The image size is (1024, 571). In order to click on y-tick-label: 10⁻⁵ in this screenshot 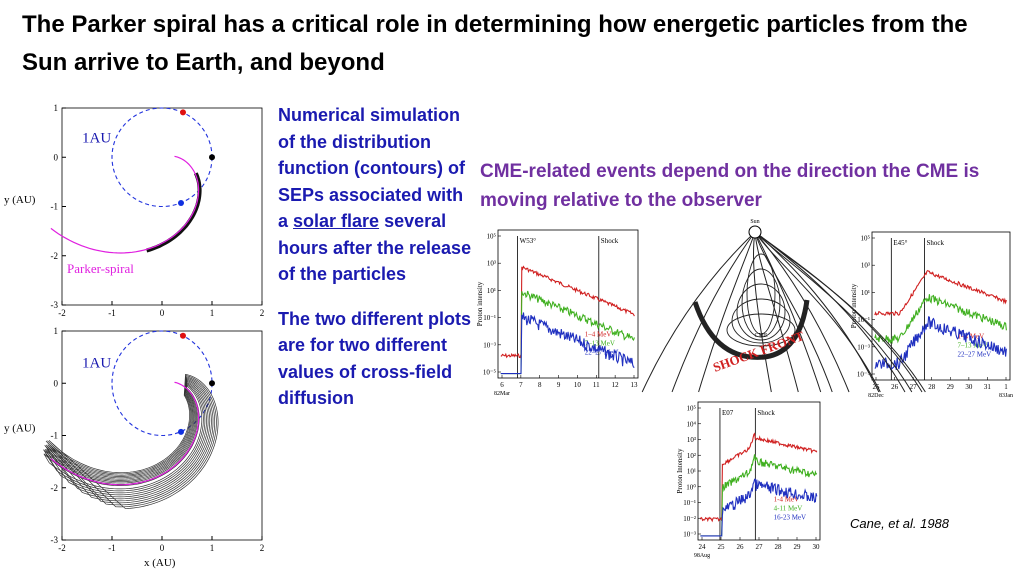, I will do `click(490, 373)`.